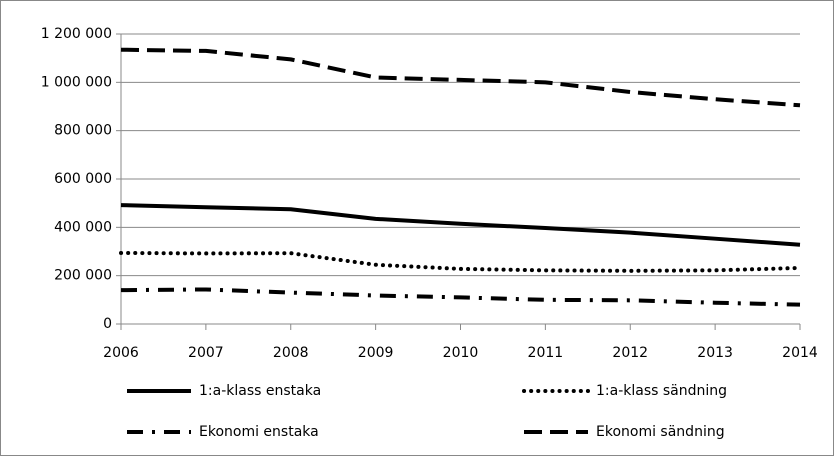 This screenshot has width=835, height=461. I want to click on x-tick-label: 2010, so click(461, 353).